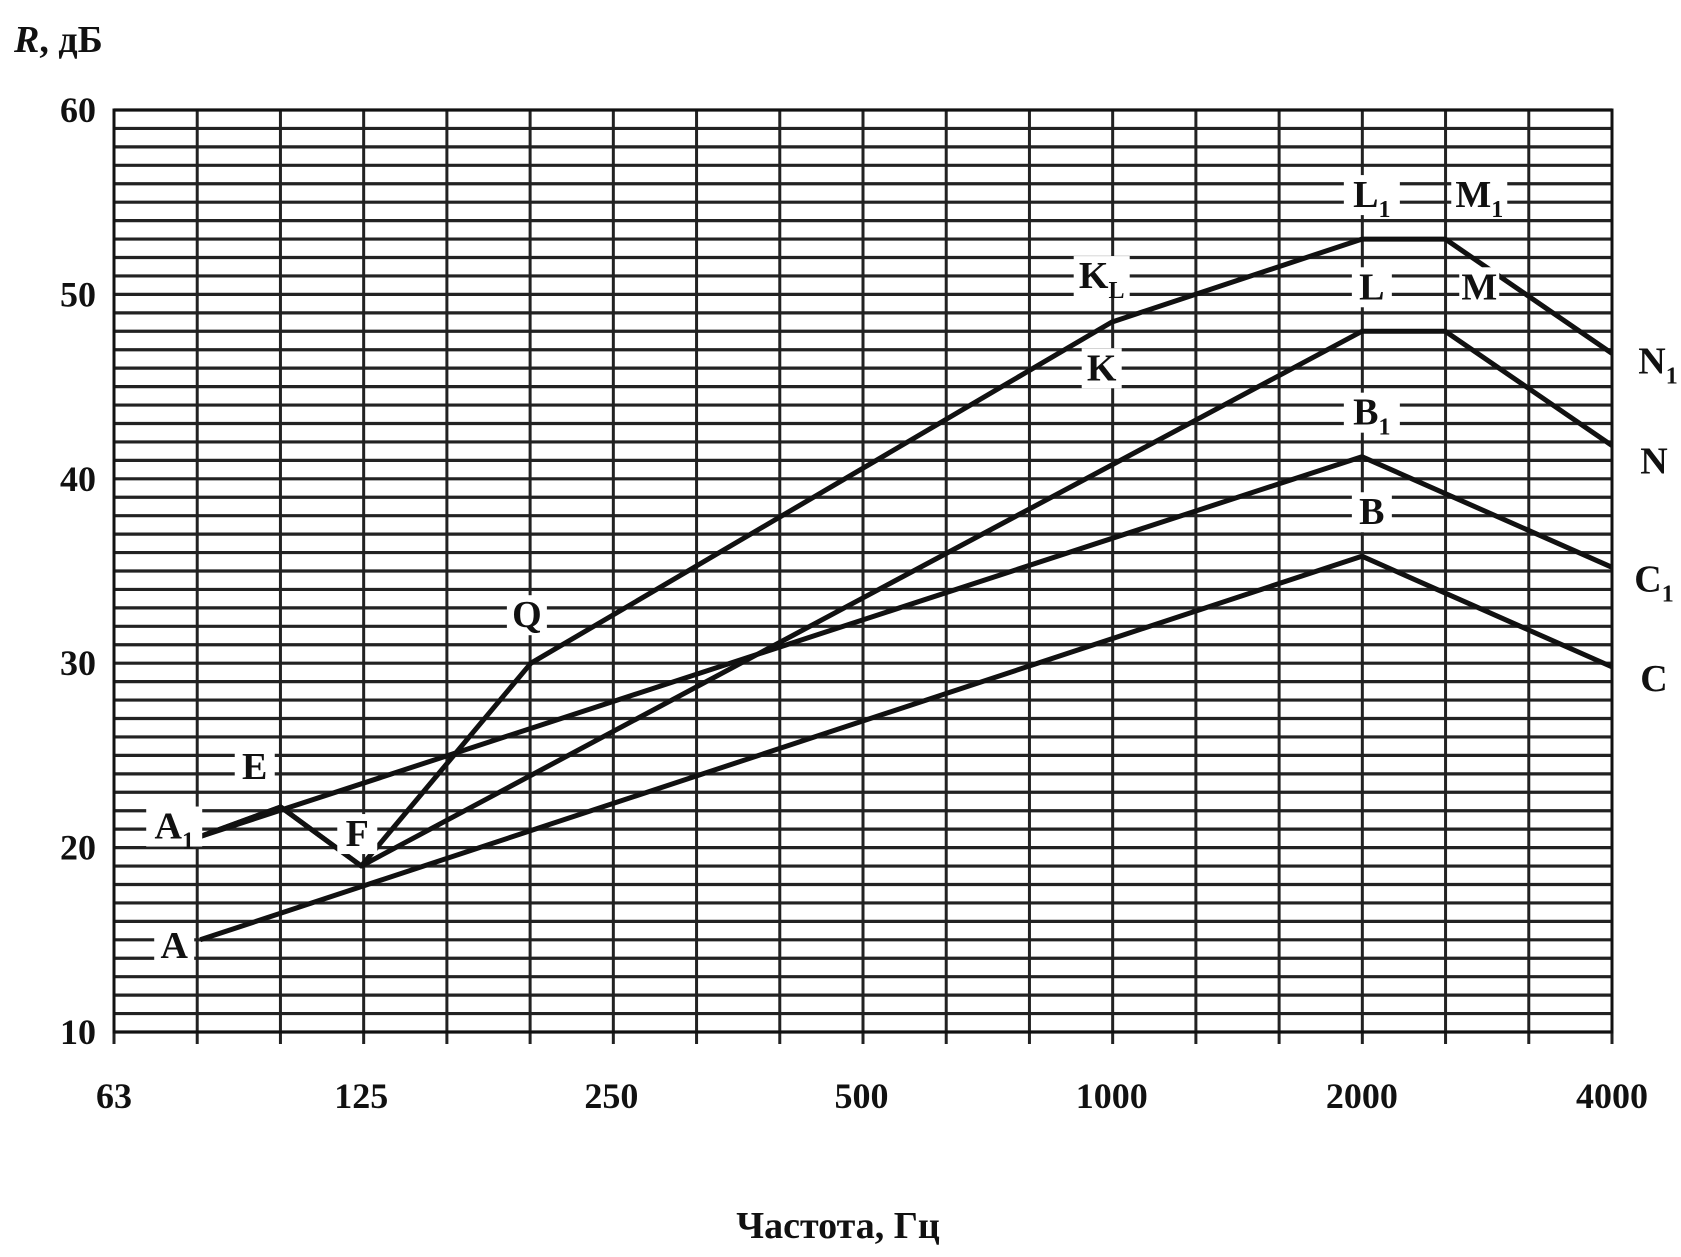 This screenshot has width=1681, height=1257. What do you see at coordinates (611, 1096) in the screenshot?
I see `x-tick-label: 250` at bounding box center [611, 1096].